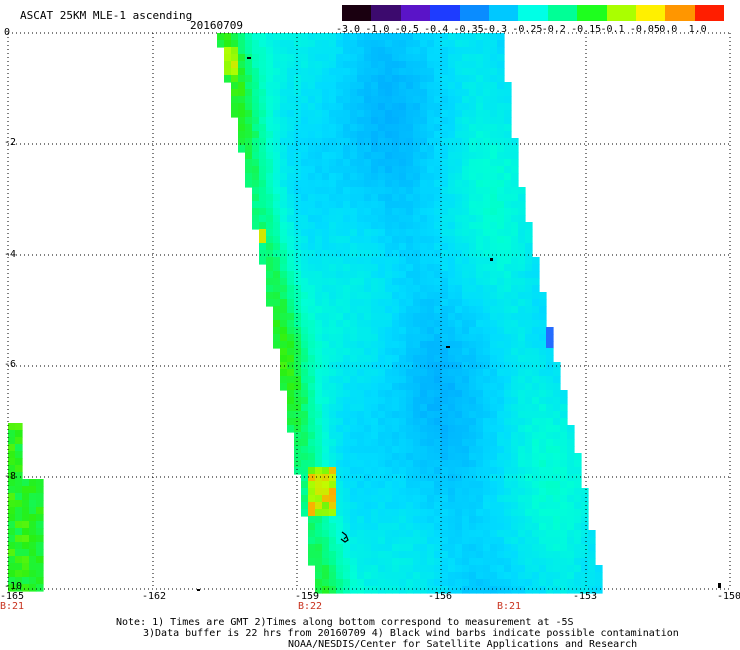  I want to click on colorbar-swatch, so click(503, 13).